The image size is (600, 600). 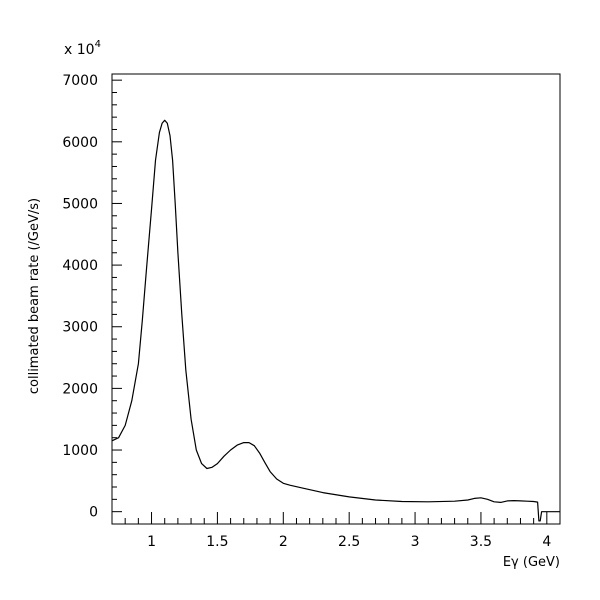 I want to click on x-tick-label: 2.5, so click(x=349, y=542).